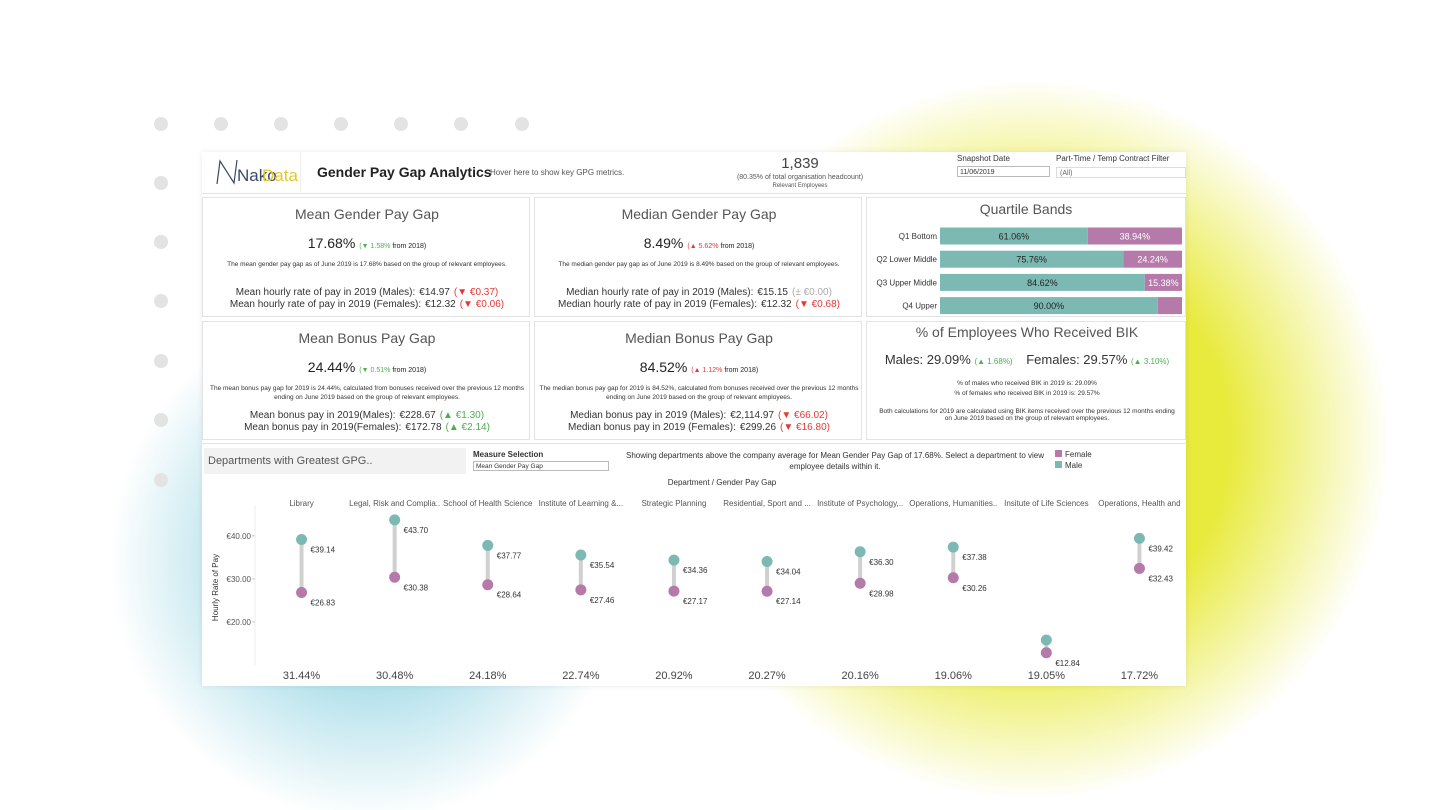 The height and width of the screenshot is (810, 1440). I want to click on gap-label: 19.06%, so click(954, 676).